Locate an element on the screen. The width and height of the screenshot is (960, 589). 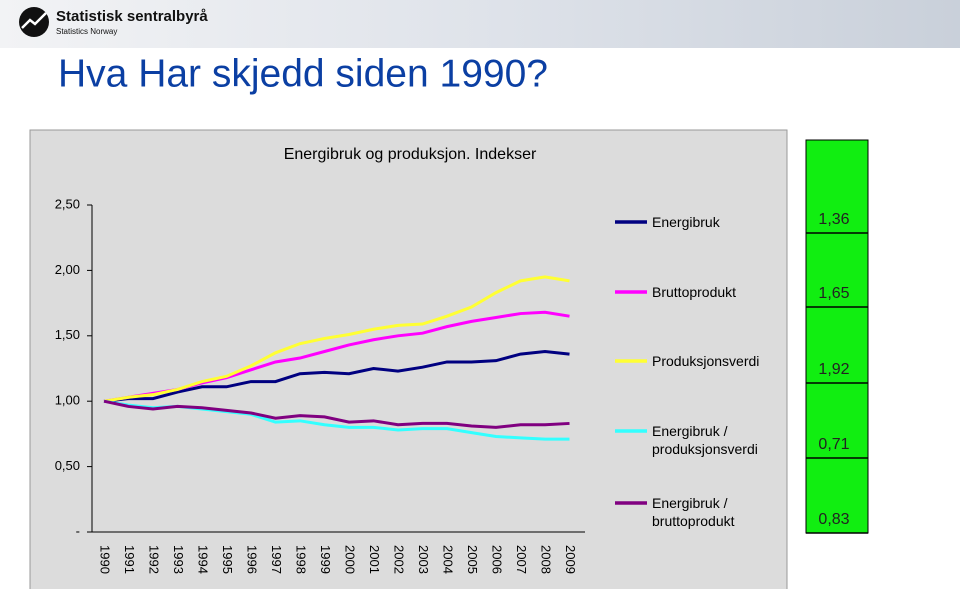
y-tick-label: 1,00 is located at coordinates (67, 400).